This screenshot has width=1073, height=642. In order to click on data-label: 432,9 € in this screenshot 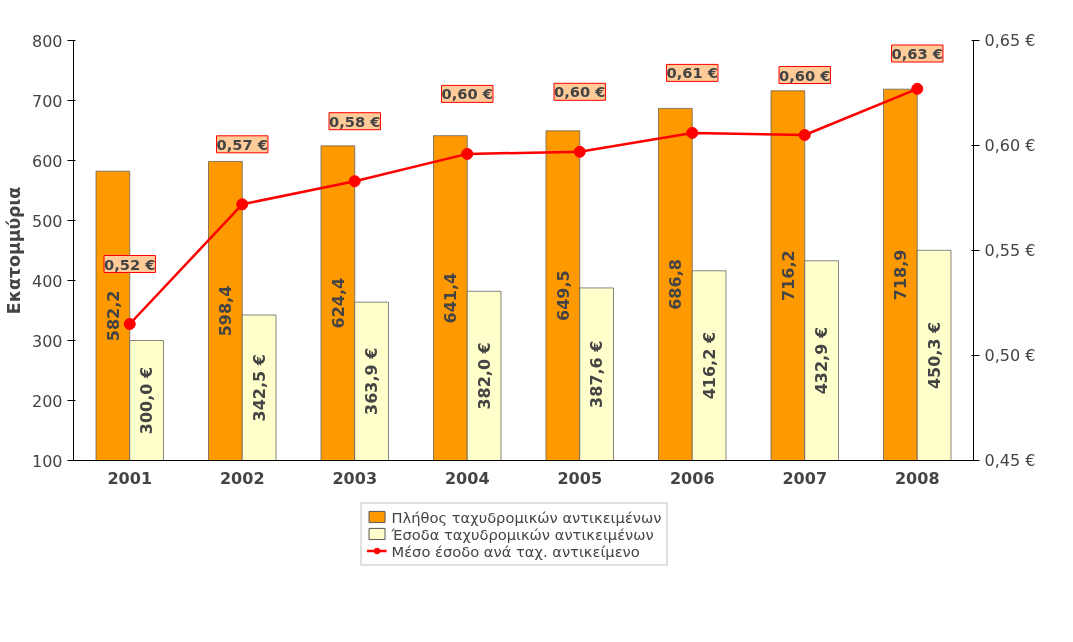, I will do `click(822, 360)`.